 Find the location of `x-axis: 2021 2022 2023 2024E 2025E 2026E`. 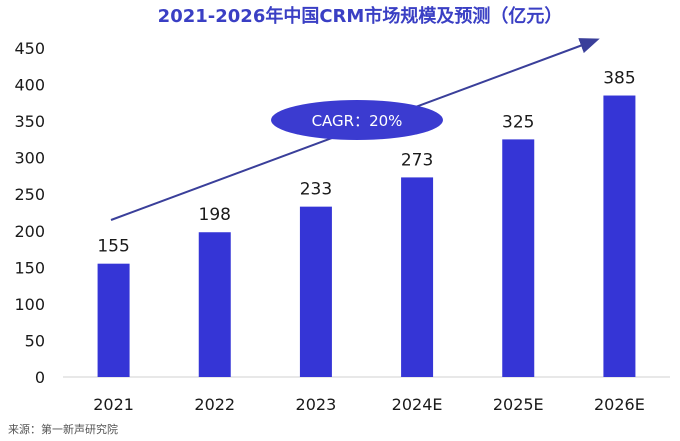

x-axis: 2021 2022 2023 2024E 2025E 2026E is located at coordinates (369, 404).